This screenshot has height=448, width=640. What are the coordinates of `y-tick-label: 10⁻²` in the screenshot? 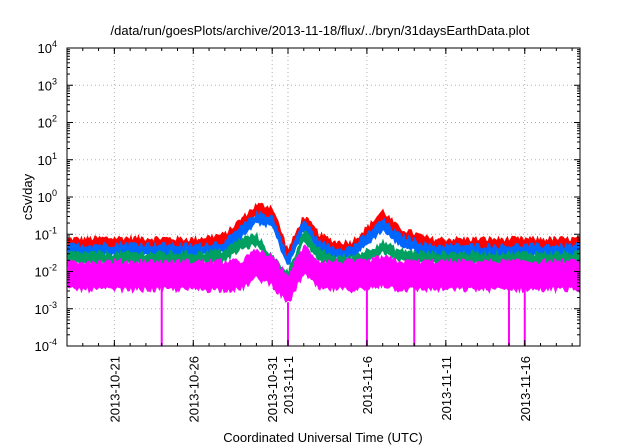 It's located at (46, 271).